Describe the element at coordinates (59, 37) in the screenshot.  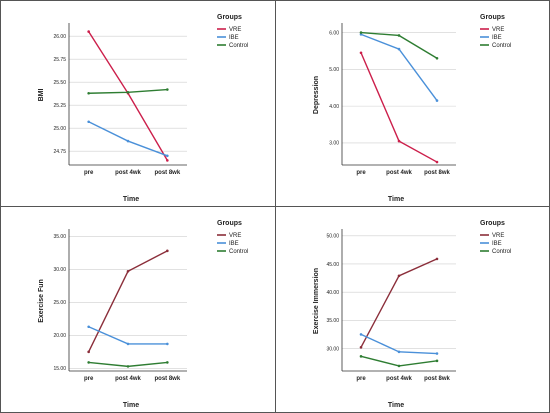
I see `y-tick-label: 26.00` at that location.